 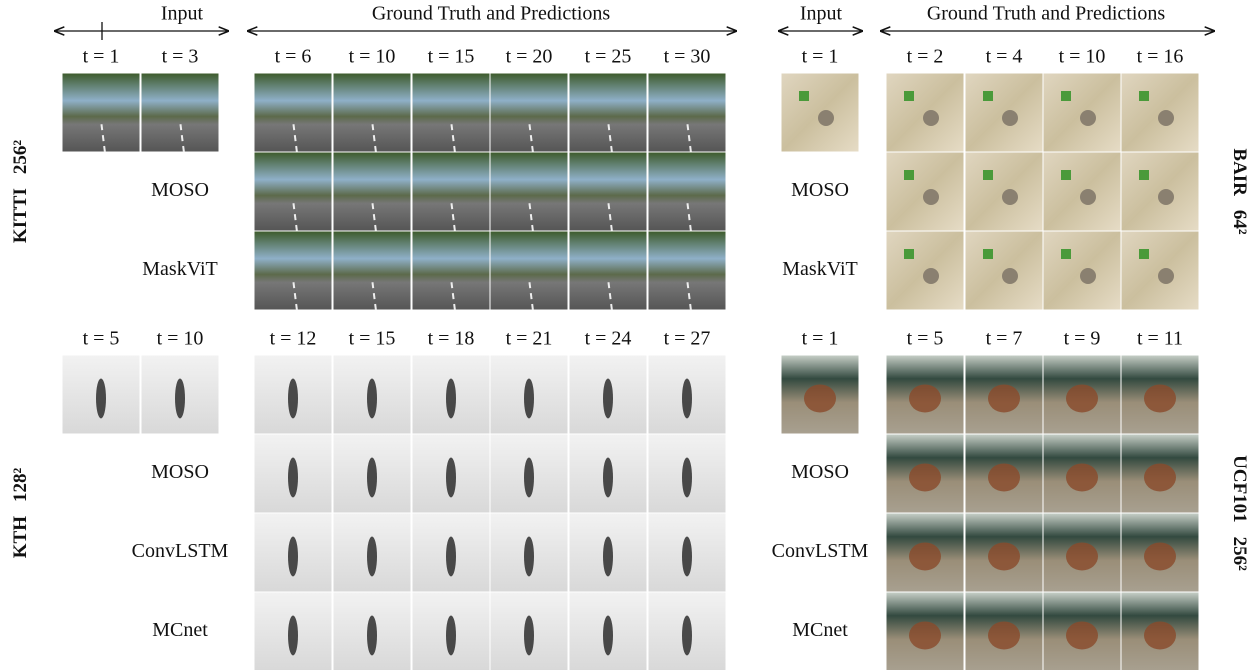 I want to click on time-label: t = 9, so click(x=1082, y=339).